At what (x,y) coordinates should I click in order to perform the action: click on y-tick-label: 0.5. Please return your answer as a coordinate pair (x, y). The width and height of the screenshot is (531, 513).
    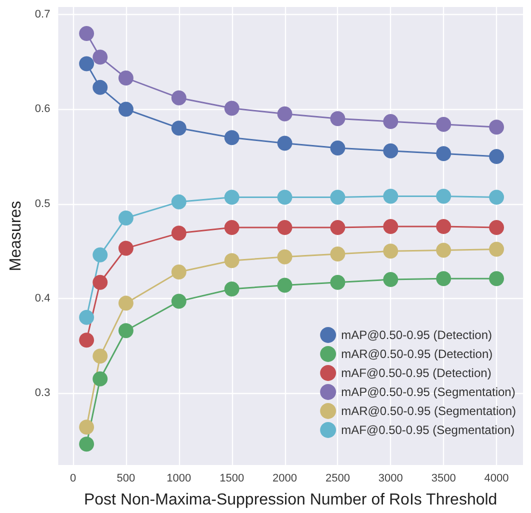
    Looking at the image, I should click on (42, 204).